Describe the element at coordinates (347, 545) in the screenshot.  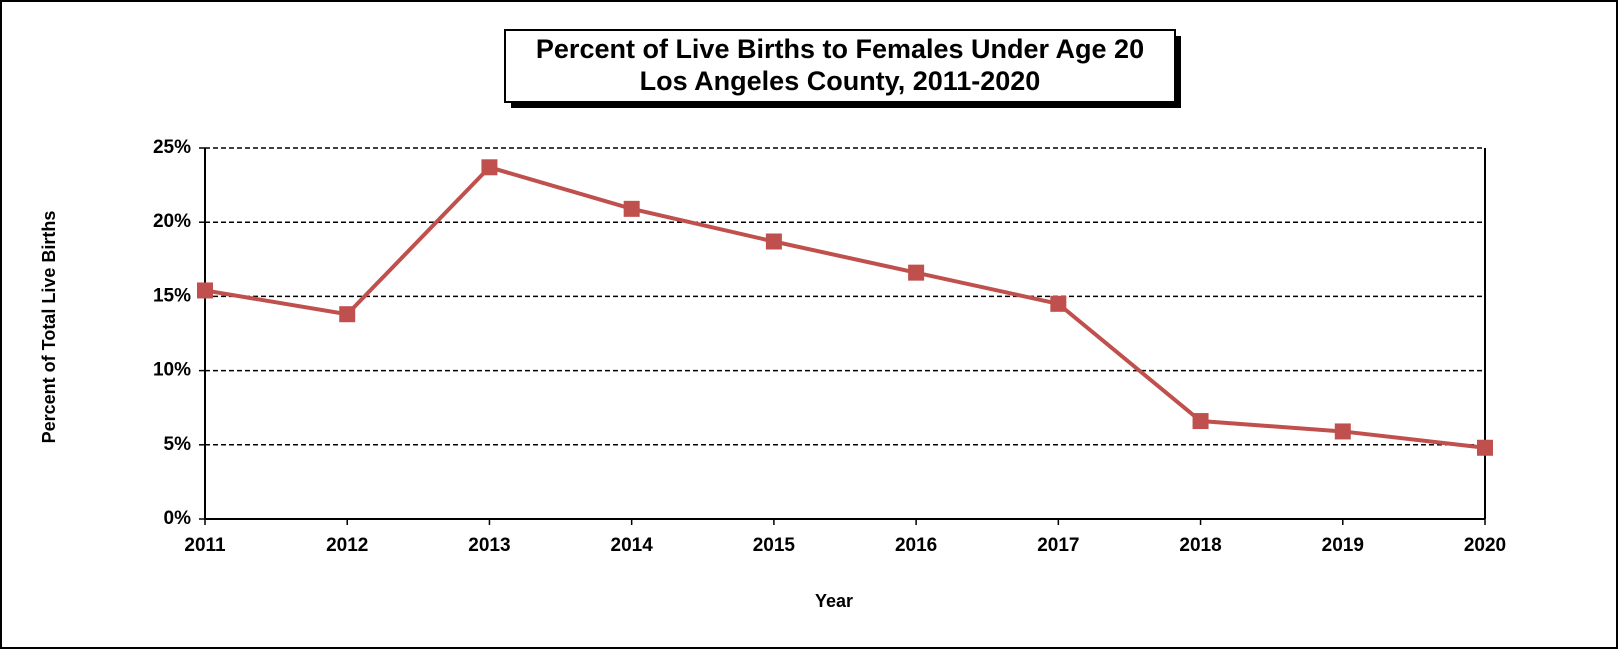
I see `x-tick-label: 2012` at that location.